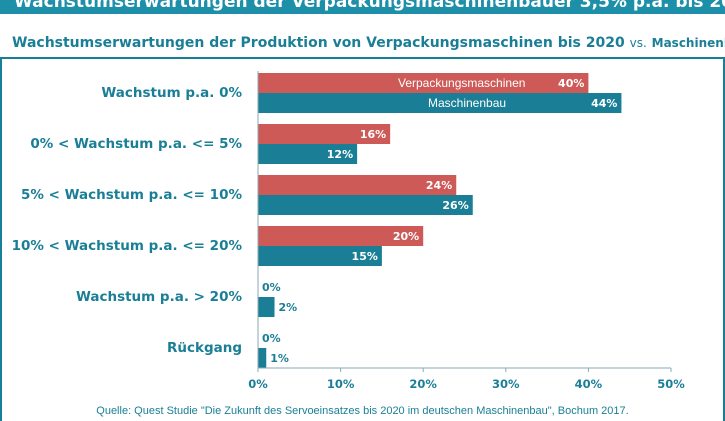  What do you see at coordinates (159, 297) in the screenshot?
I see `category-label: Wachstum p.a. > 20%` at bounding box center [159, 297].